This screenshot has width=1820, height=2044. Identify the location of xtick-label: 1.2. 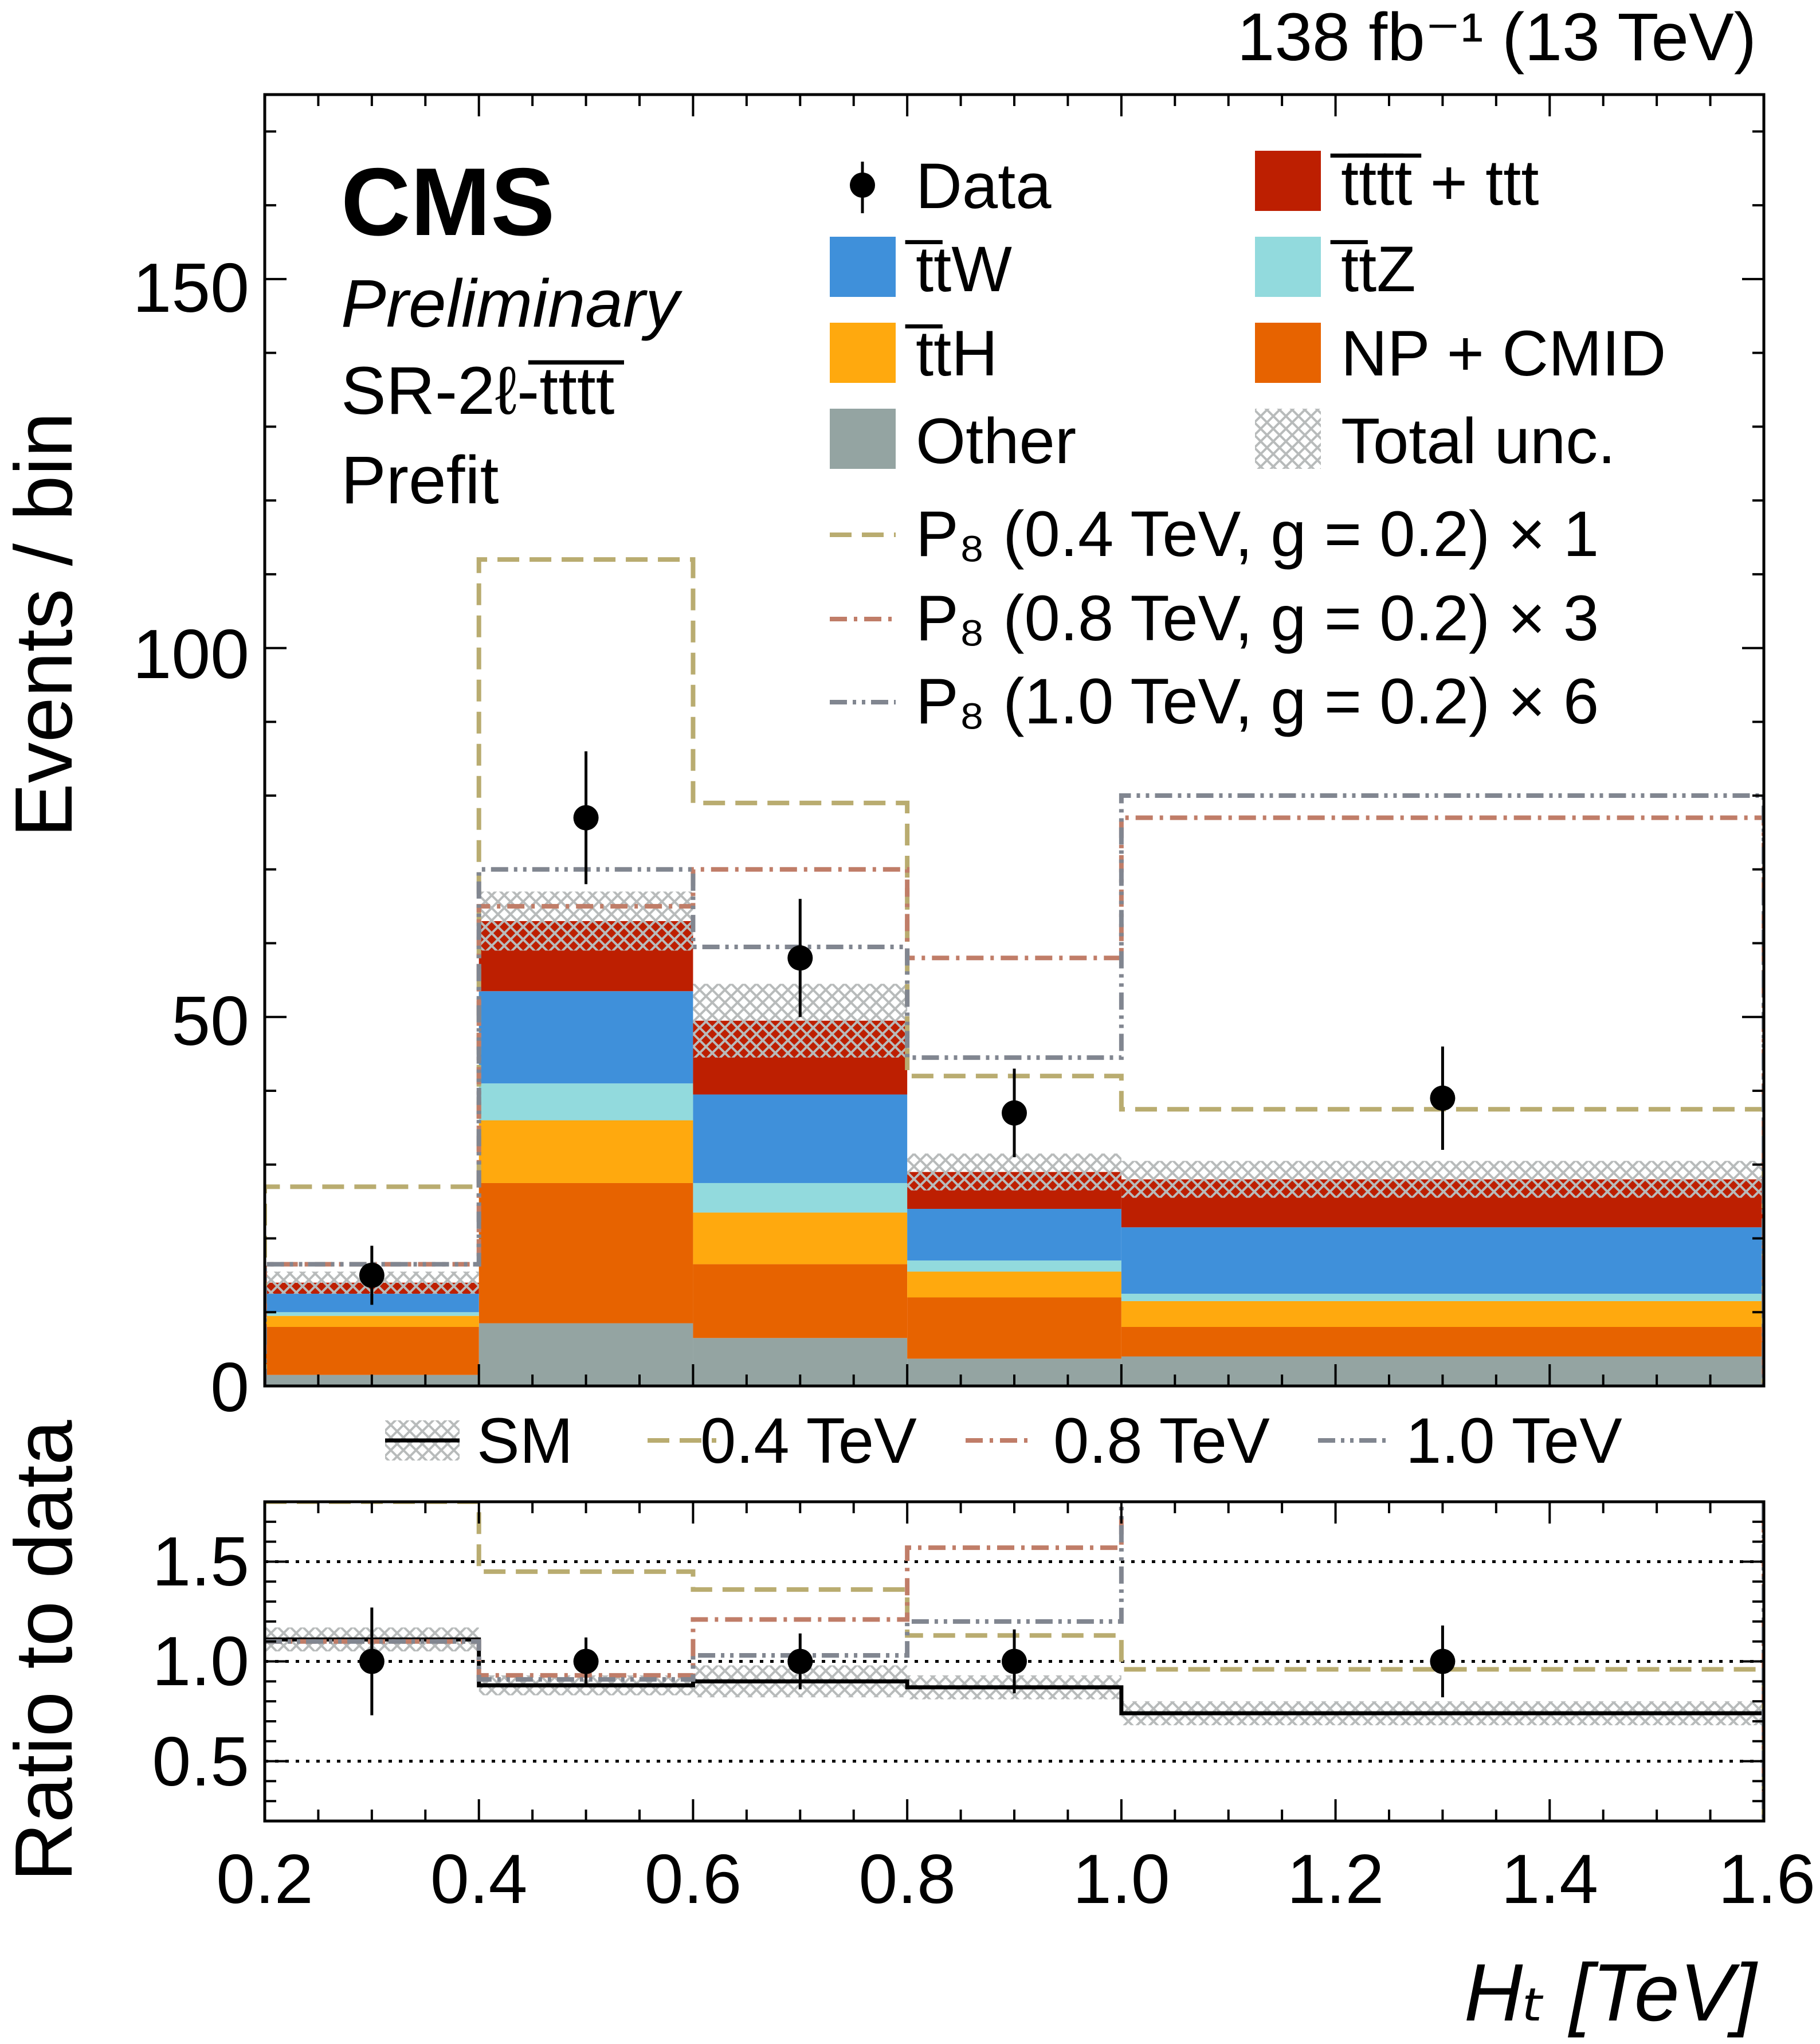
(1335, 1879).